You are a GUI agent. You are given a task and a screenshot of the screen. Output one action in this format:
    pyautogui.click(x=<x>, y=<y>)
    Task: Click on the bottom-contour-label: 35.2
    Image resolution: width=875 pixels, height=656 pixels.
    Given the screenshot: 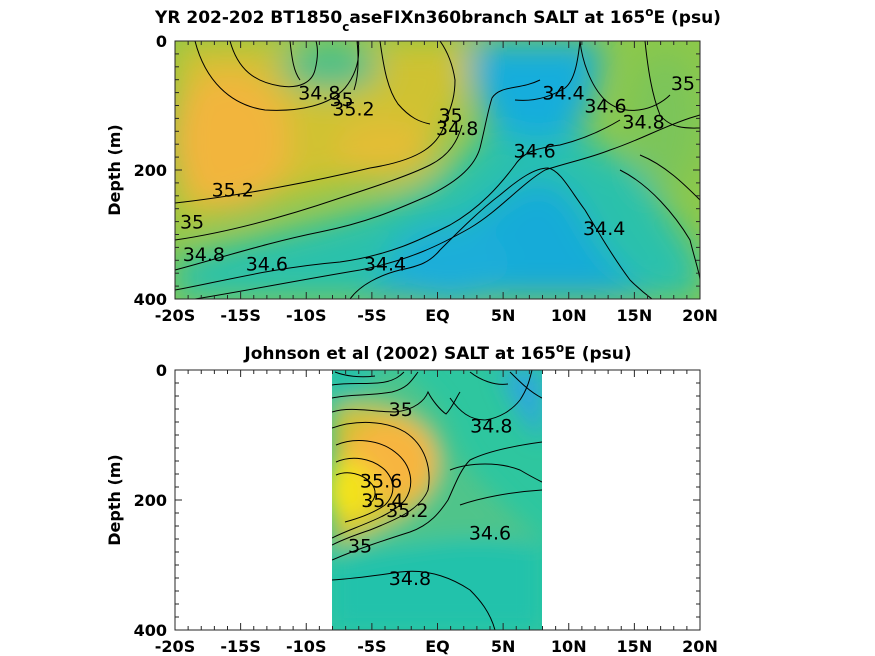 What is the action you would take?
    pyautogui.click(x=407, y=511)
    